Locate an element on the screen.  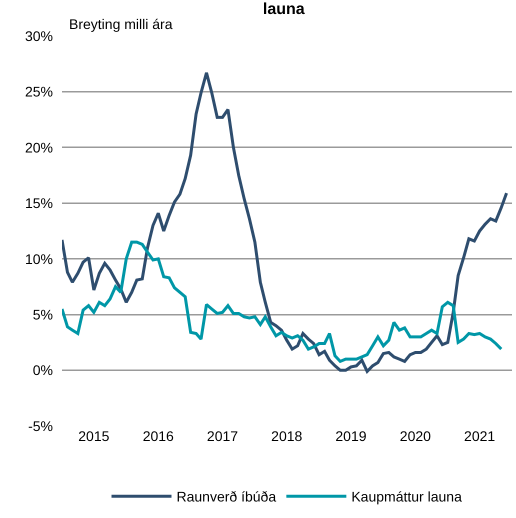
x-tick-label: 2019 is located at coordinates (351, 436).